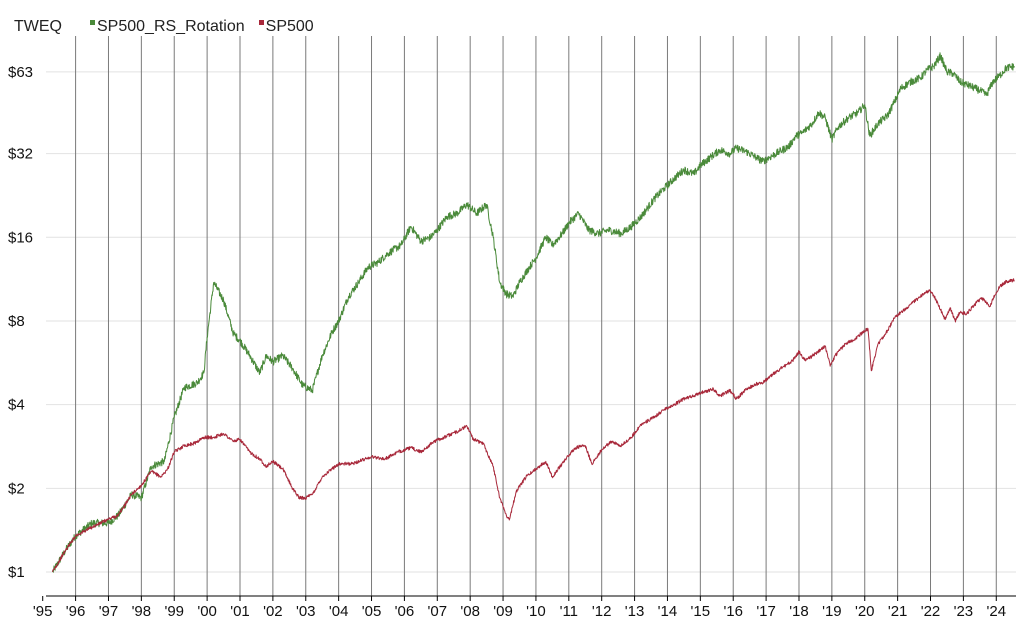 The height and width of the screenshot is (634, 1024). I want to click on x-tick-label: '99, so click(174, 611).